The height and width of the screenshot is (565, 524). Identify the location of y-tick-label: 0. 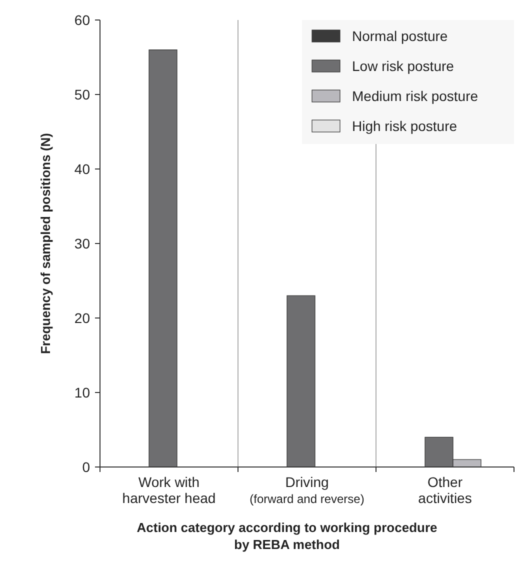
(86, 466).